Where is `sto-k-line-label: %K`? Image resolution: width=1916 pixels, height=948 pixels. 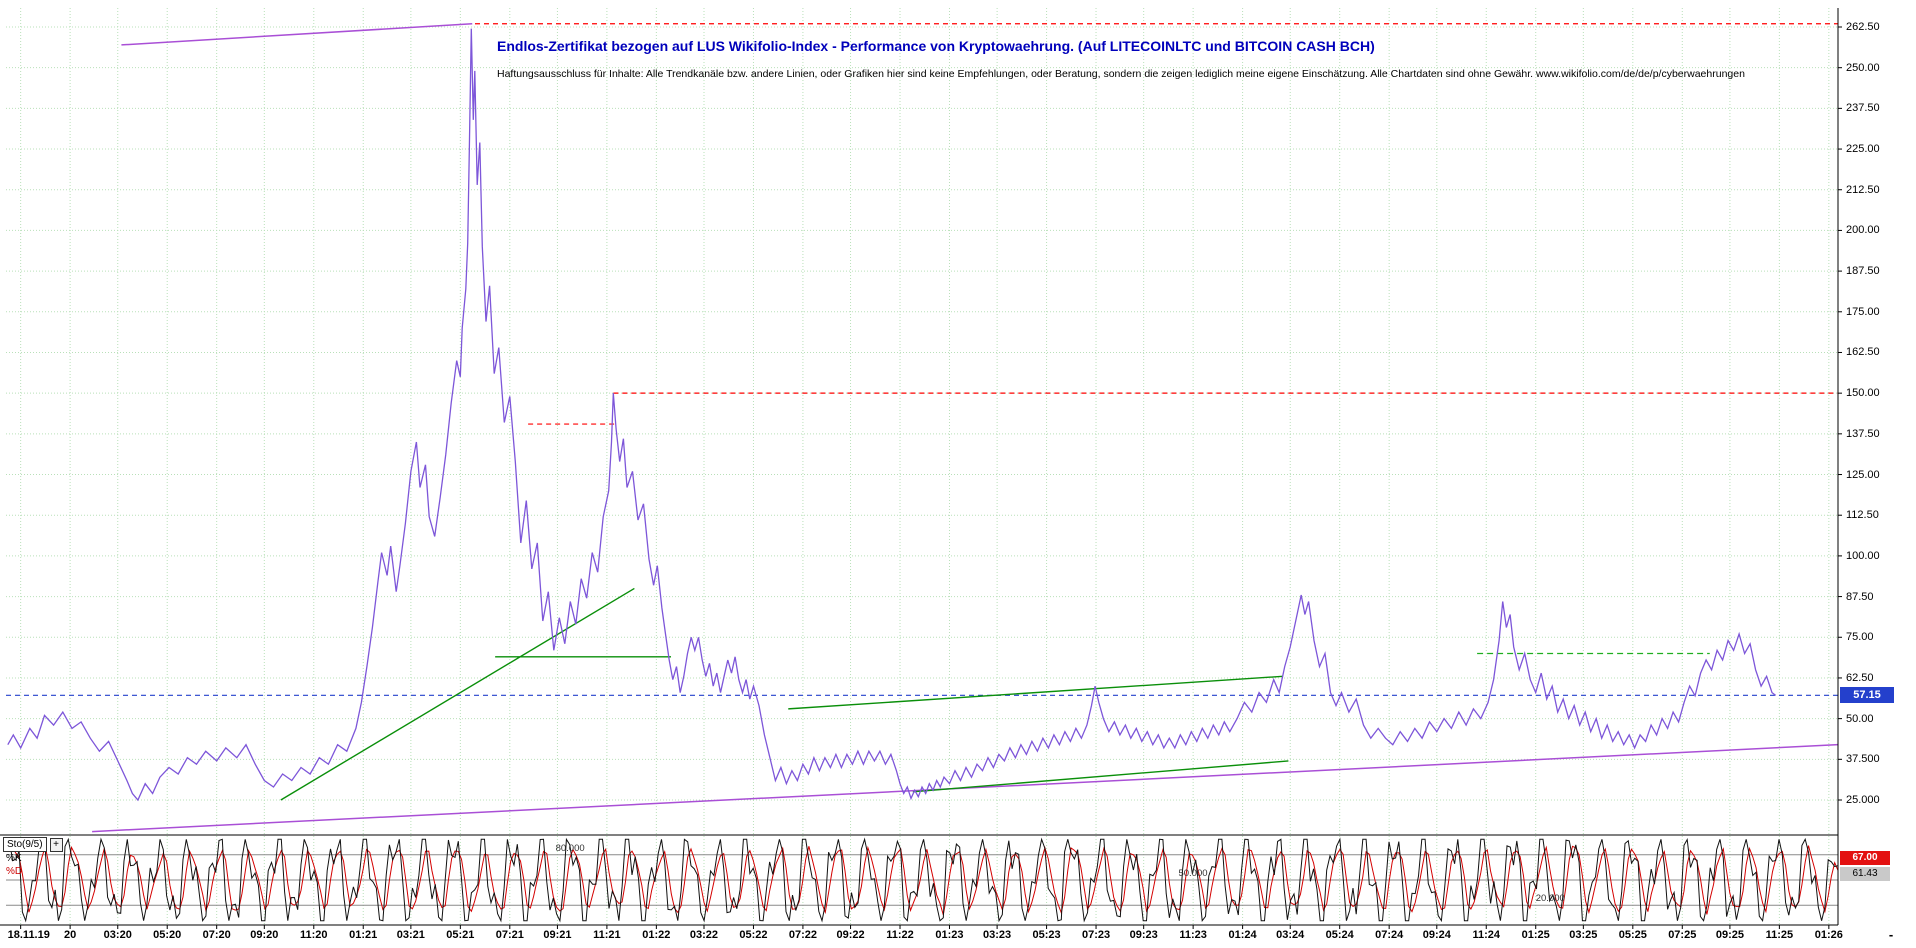 sto-k-line-label: %K is located at coordinates (14, 858).